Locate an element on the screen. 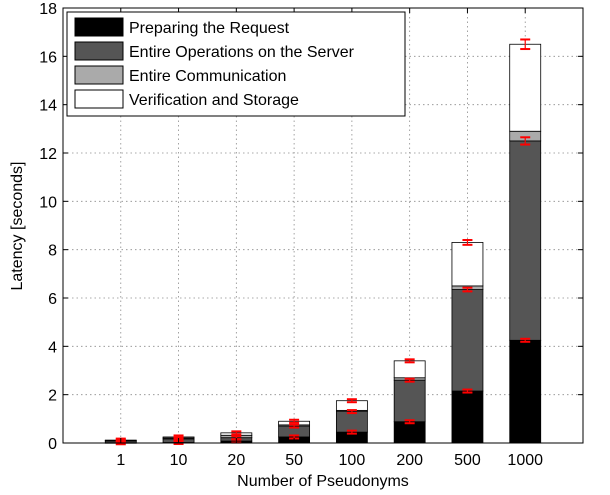  legend-entry-verification: Verification and Storage is located at coordinates (186, 99).